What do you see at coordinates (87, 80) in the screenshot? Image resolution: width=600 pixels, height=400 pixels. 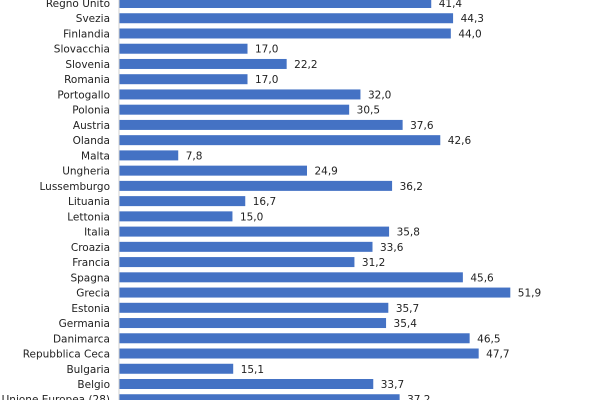 I see `category-label: Romania` at bounding box center [87, 80].